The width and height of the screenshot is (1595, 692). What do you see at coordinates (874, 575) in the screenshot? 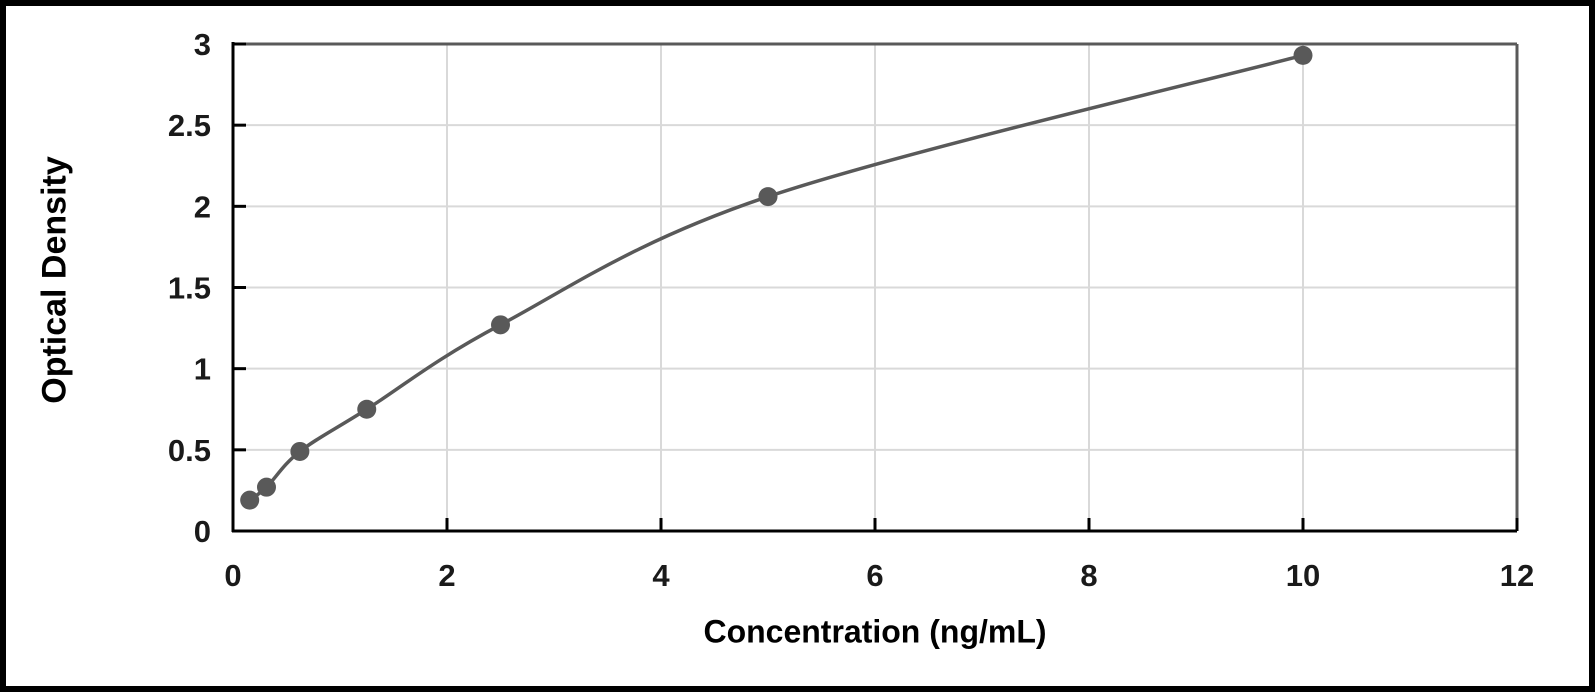
I see `x-tick-label: 6` at bounding box center [874, 575].